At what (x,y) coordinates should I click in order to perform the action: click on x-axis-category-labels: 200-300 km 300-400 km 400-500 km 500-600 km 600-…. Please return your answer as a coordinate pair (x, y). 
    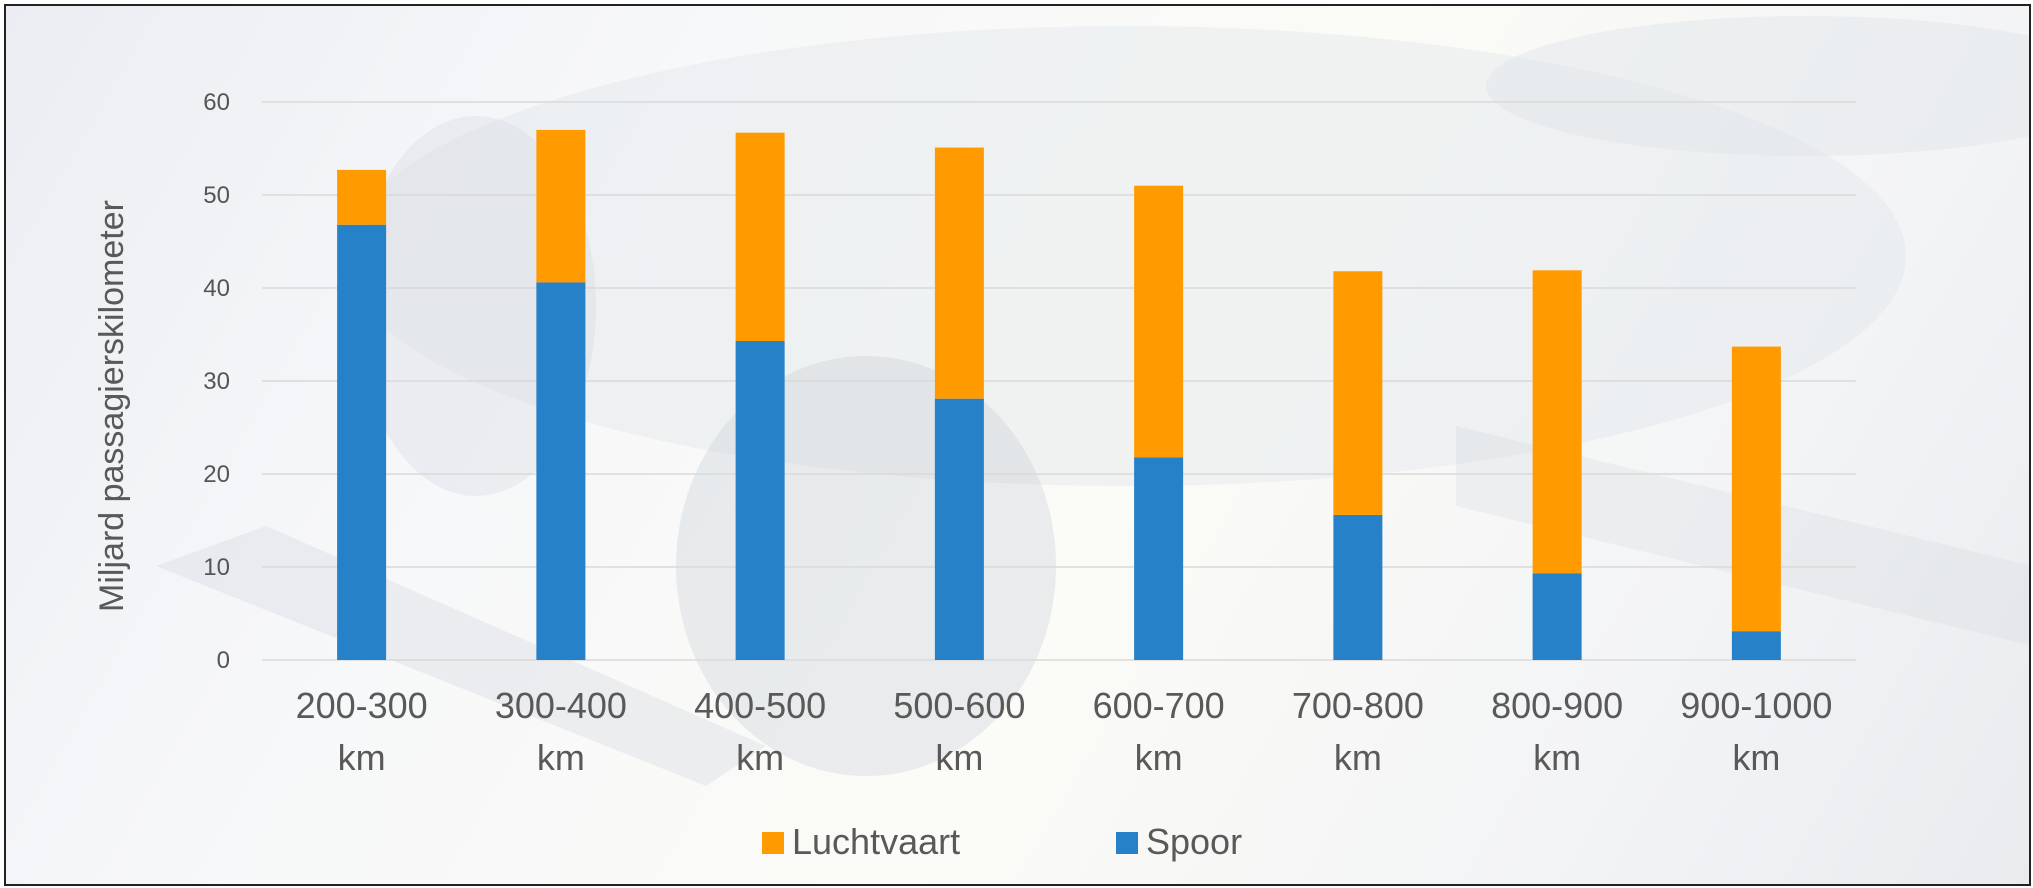
    Looking at the image, I should click on (1064, 731).